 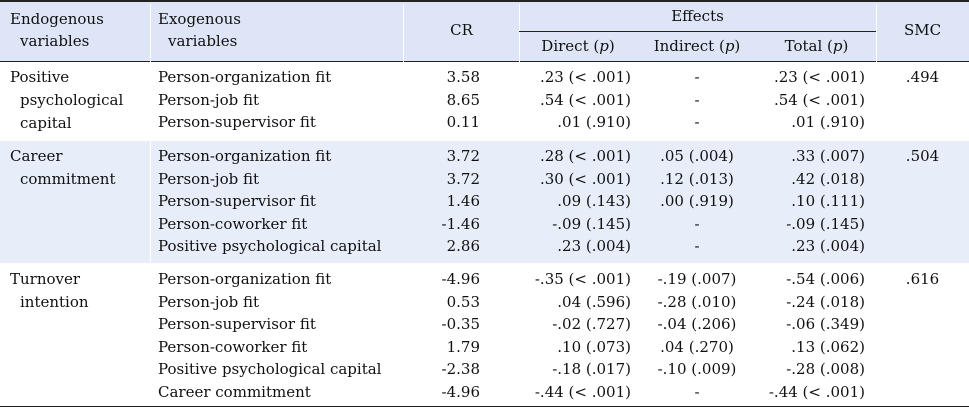 I want to click on indirect-cell: -.10 (.009), so click(x=697, y=369).